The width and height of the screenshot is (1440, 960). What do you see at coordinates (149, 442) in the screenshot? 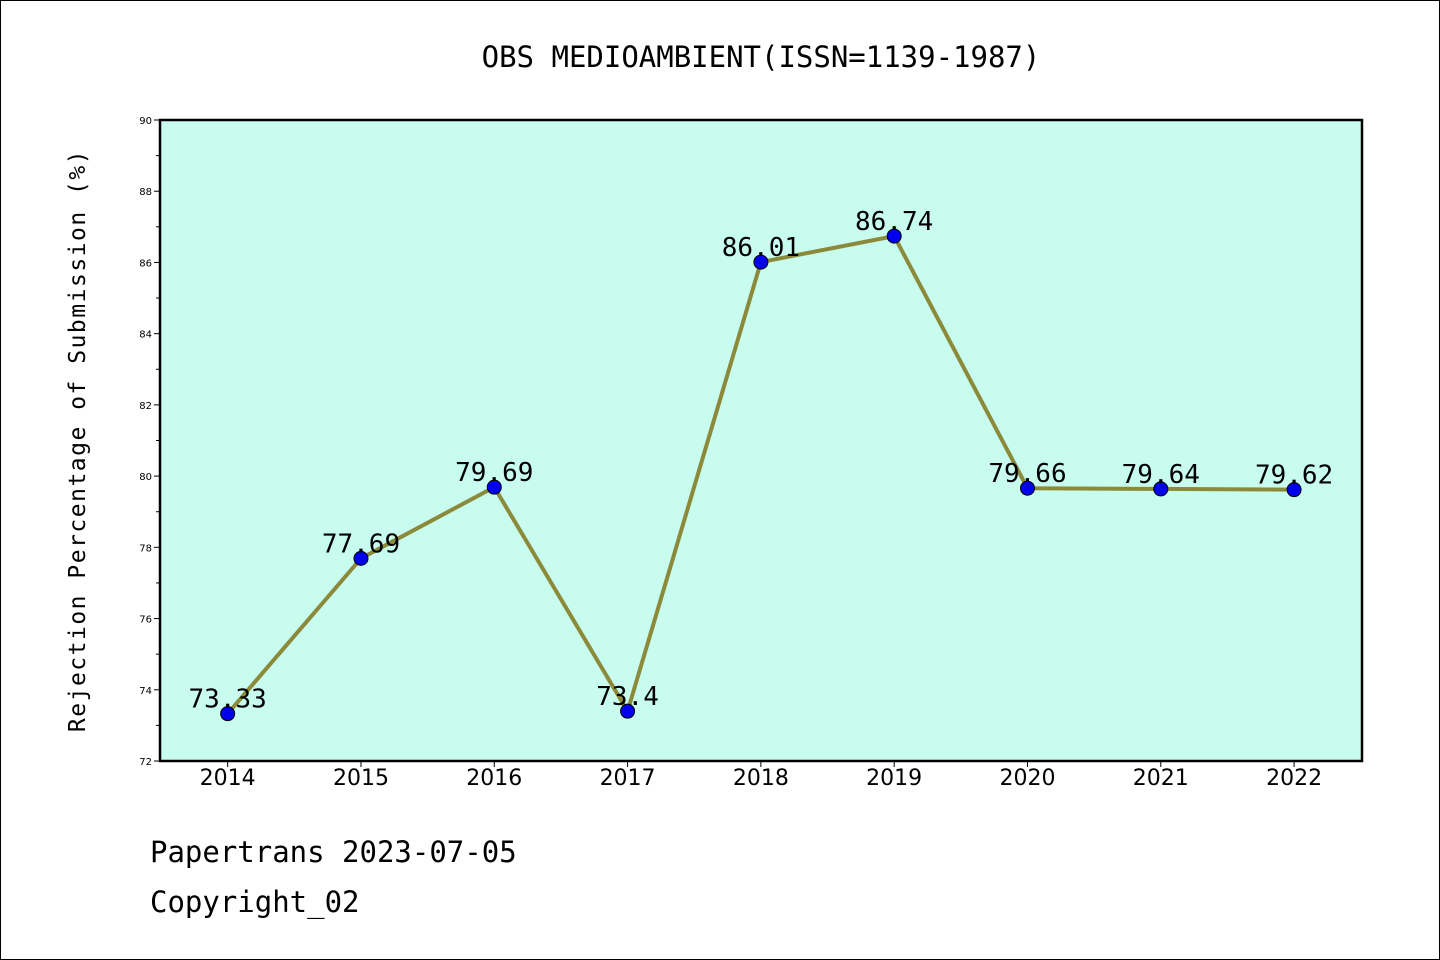
I see `y-axis: 72 74 76 78 80 82 84 86 88 90` at bounding box center [149, 442].